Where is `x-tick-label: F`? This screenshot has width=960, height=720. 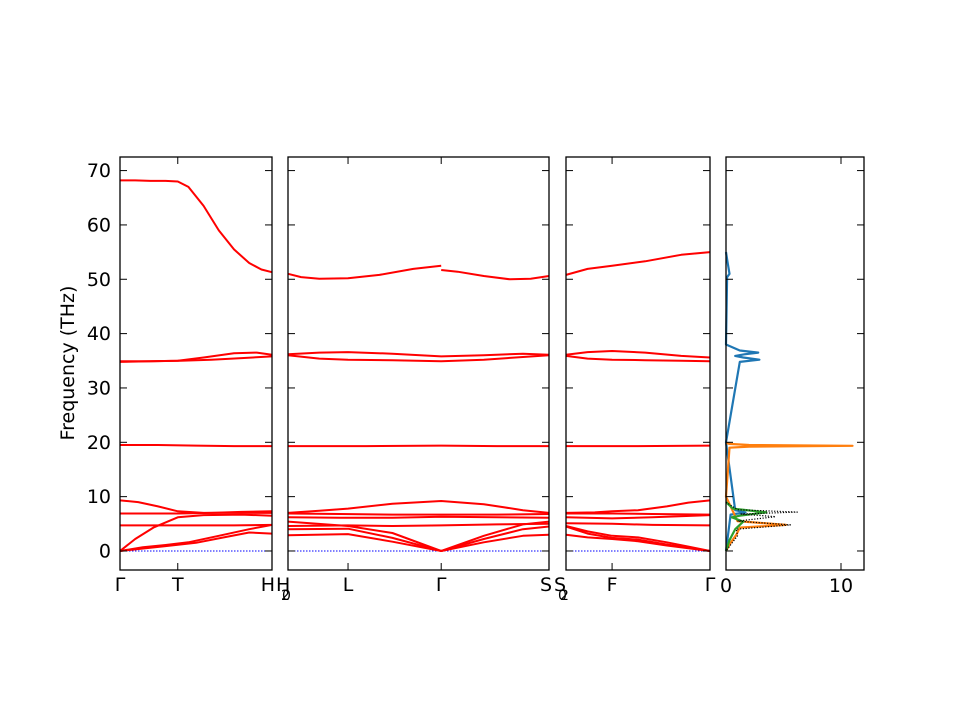
x-tick-label: F is located at coordinates (612, 585).